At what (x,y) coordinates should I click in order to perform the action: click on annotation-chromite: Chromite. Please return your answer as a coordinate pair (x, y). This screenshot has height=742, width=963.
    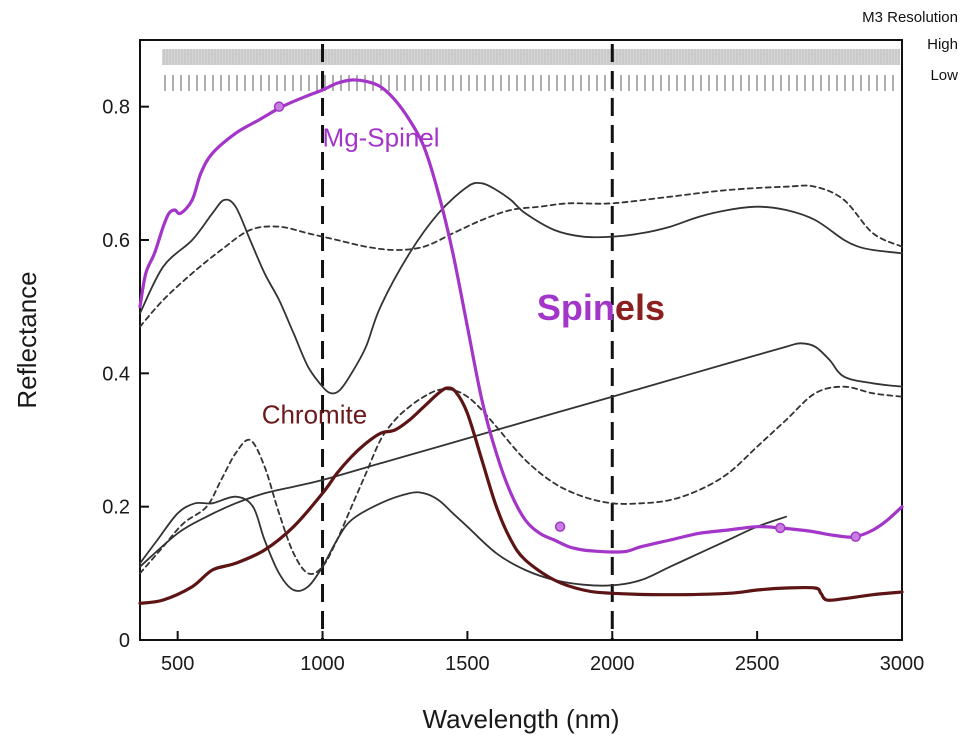
    Looking at the image, I should click on (314, 414).